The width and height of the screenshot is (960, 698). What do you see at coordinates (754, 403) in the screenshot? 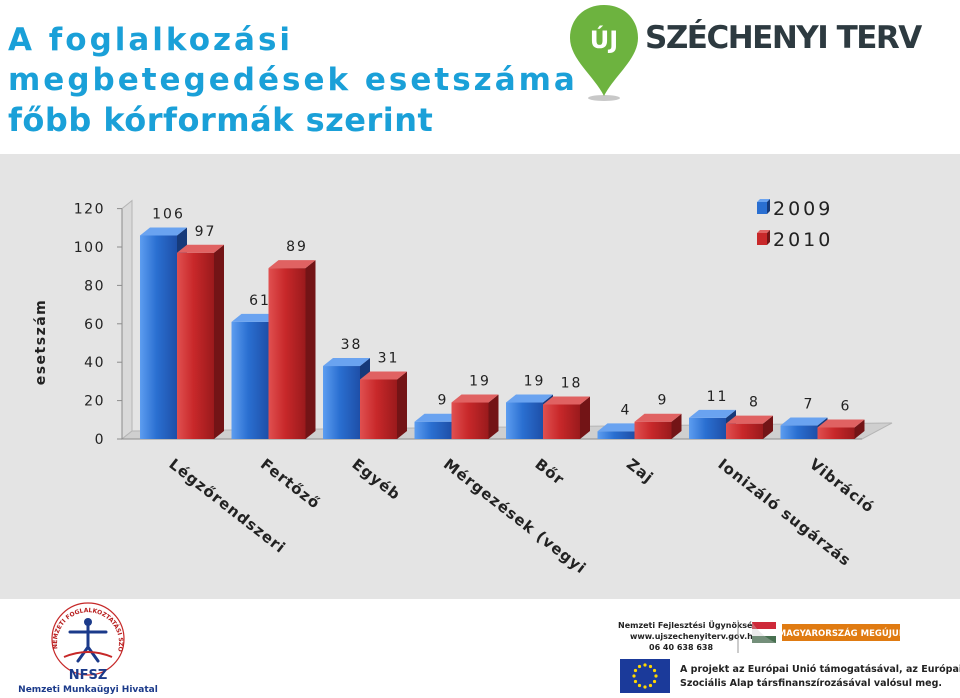
I see `data-label: 8` at bounding box center [754, 403].